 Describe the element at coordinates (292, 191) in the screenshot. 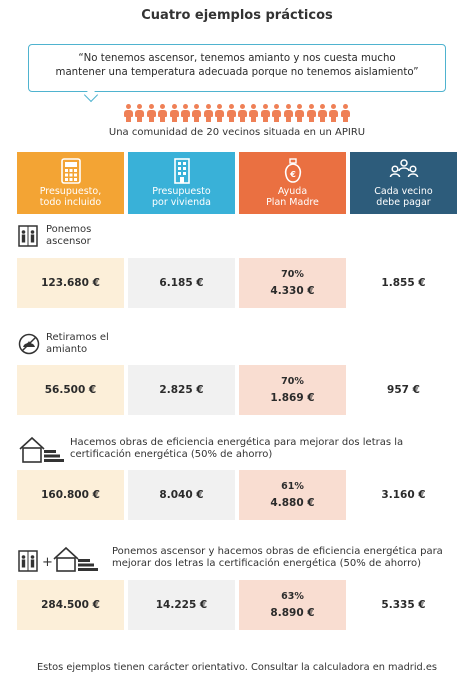

I see `column-header-label: Ayuda` at that location.